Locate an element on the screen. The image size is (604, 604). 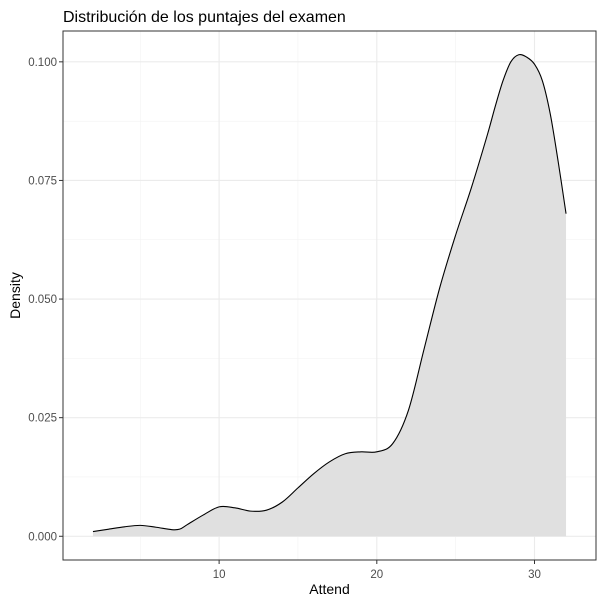
y-axis: 0.000 0.025 0.050 0.075 0.100 is located at coordinates (45, 300).